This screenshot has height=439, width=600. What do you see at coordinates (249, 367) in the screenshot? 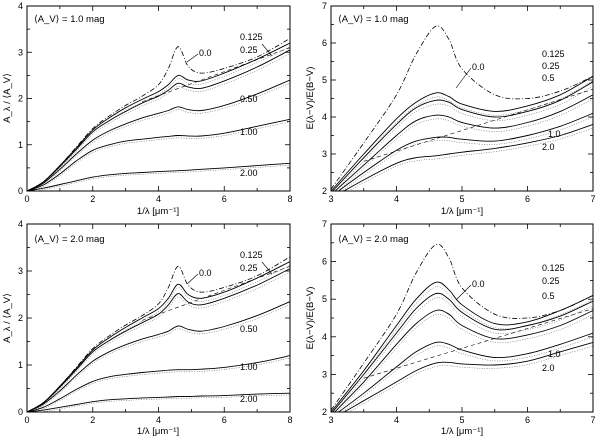
I see `curve-label-1.00: 1.00` at bounding box center [249, 367].